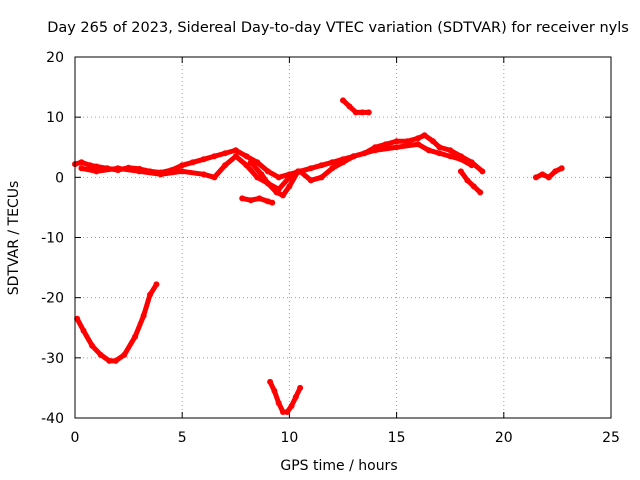  What do you see at coordinates (345, 438) in the screenshot?
I see `x-tick-labels: 0 5 10 15 20 25` at bounding box center [345, 438].